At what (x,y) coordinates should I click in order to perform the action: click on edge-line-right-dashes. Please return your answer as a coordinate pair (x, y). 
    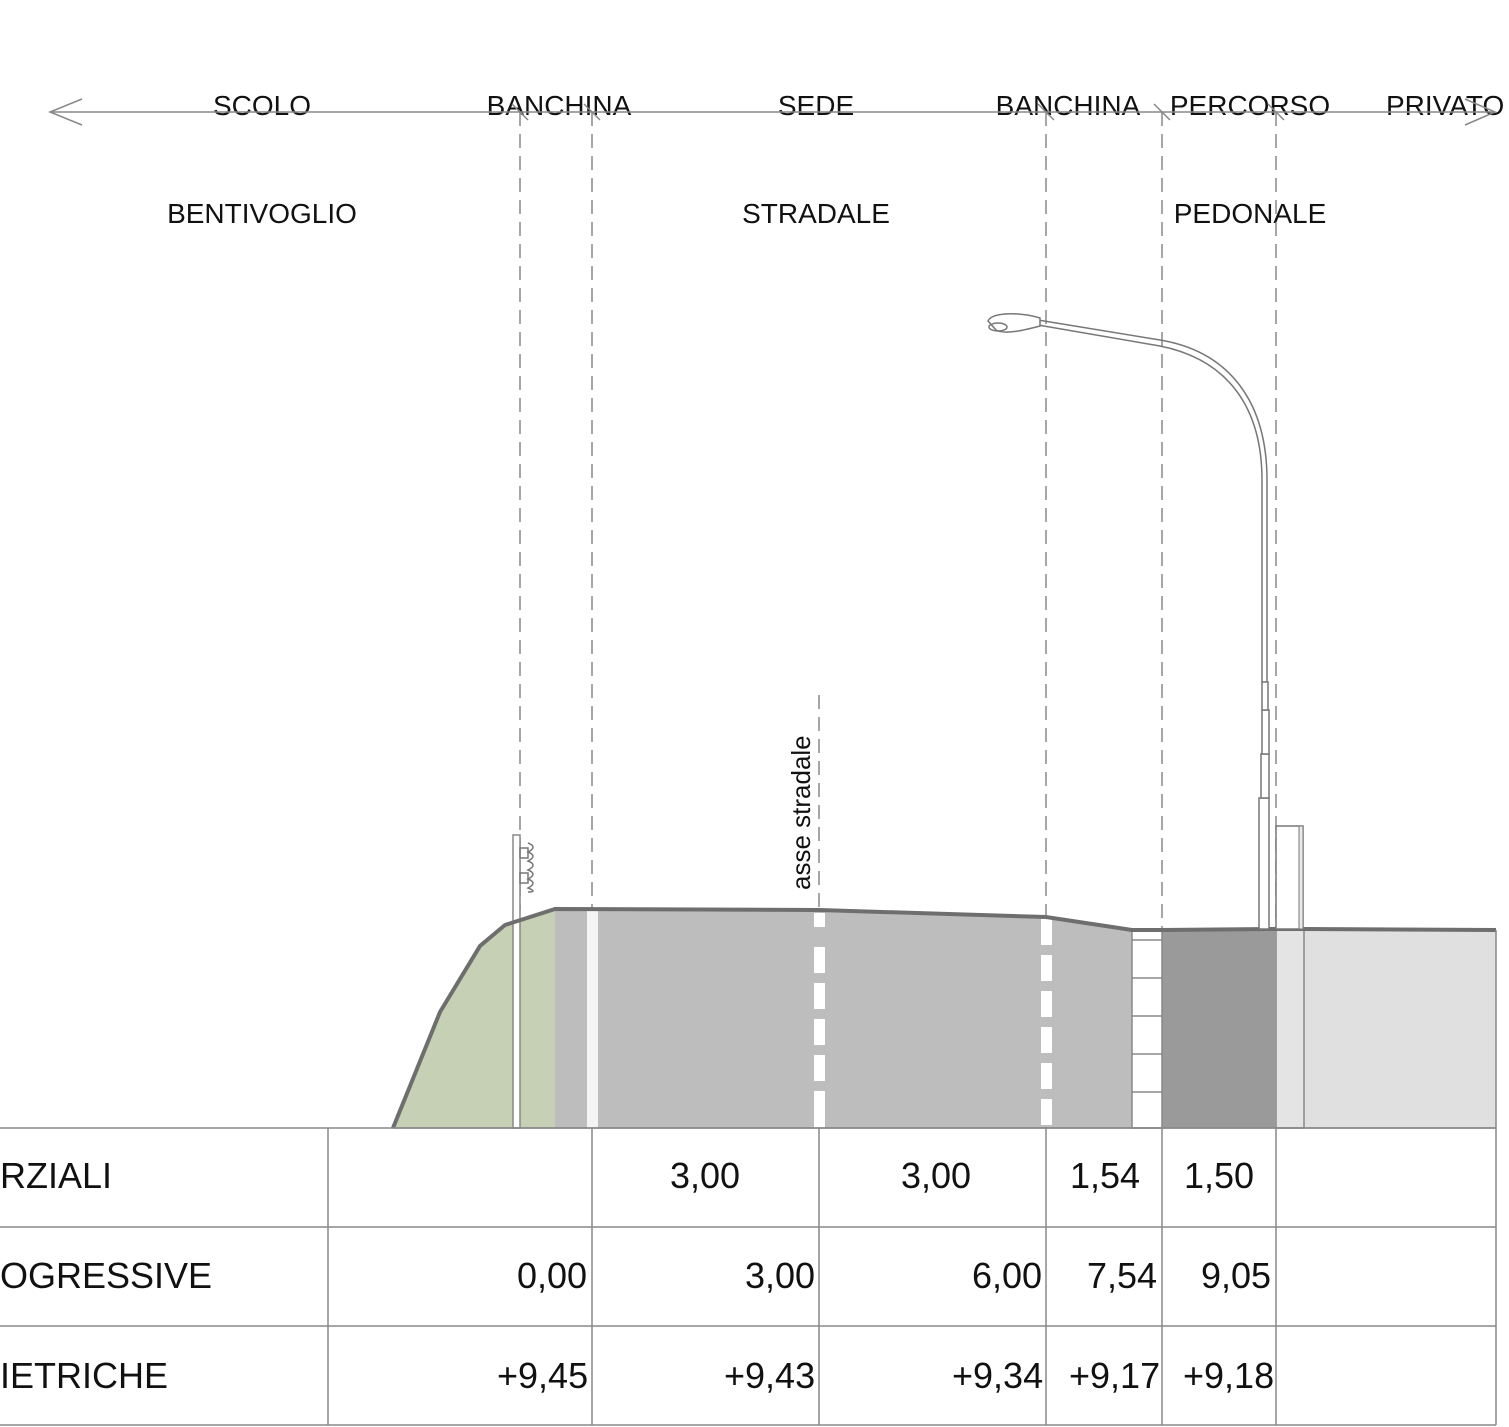
    Looking at the image, I should click on (1046, 1022).